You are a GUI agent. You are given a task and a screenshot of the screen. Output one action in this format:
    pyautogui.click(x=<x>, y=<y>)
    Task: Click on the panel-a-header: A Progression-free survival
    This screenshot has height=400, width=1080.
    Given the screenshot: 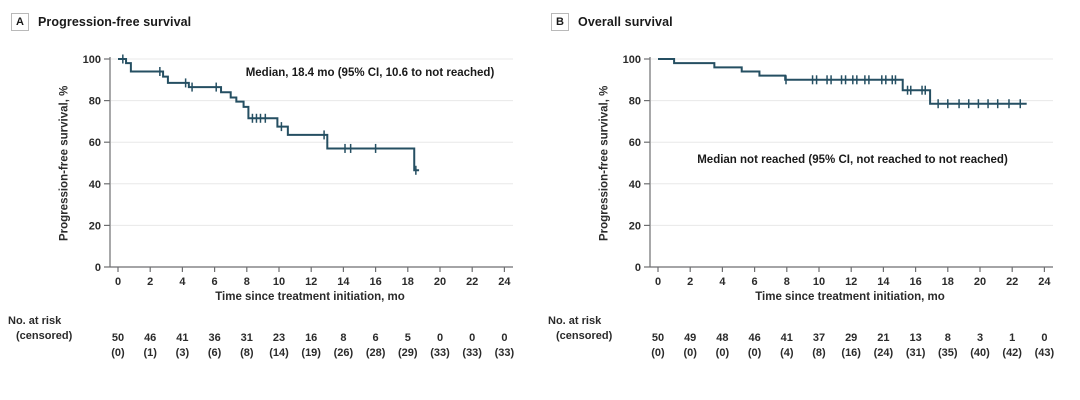 What is the action you would take?
    pyautogui.click(x=101, y=22)
    